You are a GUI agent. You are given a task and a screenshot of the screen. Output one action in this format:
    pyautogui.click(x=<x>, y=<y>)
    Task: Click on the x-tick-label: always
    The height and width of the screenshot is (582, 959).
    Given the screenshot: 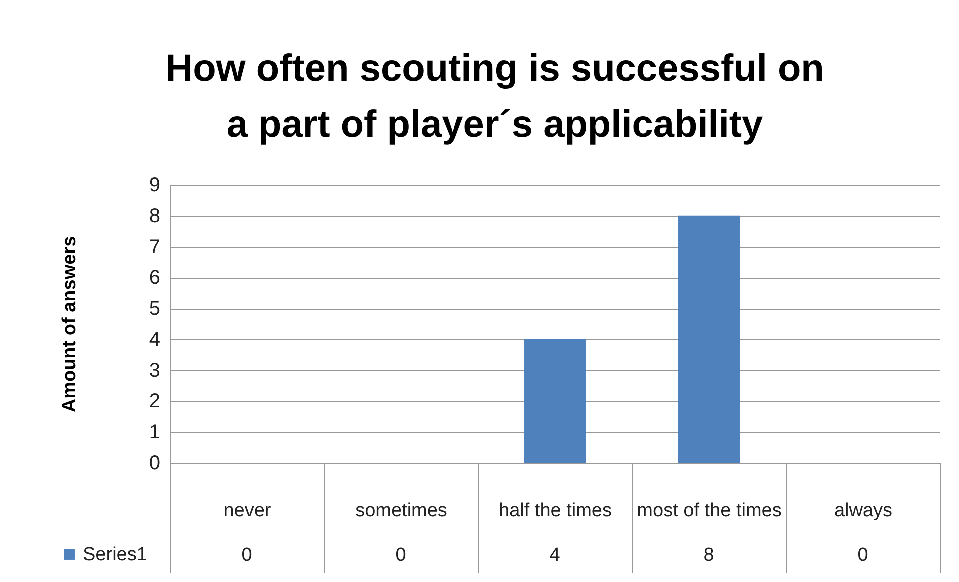 What is the action you would take?
    pyautogui.click(x=863, y=511)
    